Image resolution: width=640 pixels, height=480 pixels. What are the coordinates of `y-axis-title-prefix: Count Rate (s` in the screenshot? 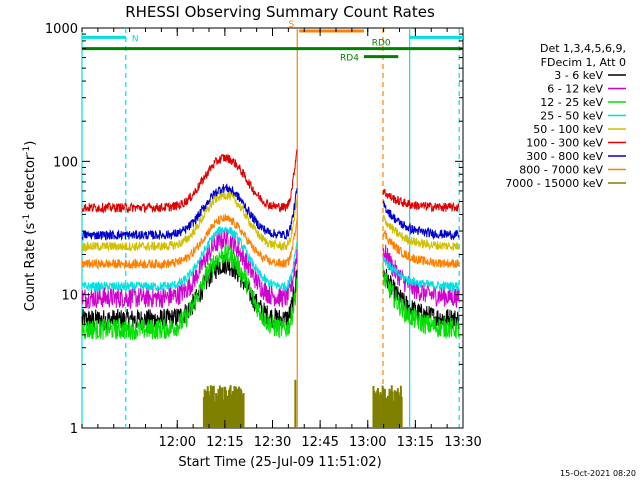 It's located at (30, 267).